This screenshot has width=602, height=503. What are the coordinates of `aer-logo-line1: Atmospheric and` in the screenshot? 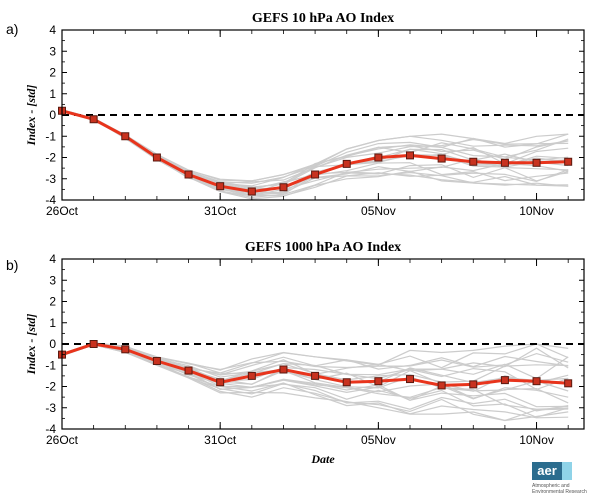 It's located at (551, 486).